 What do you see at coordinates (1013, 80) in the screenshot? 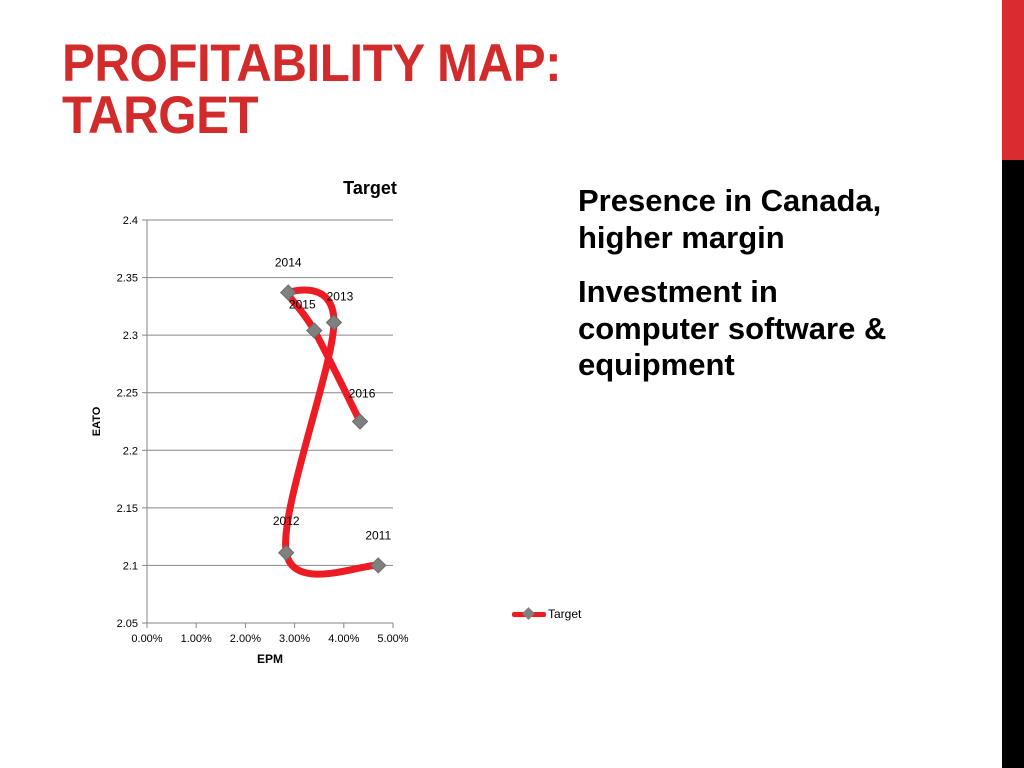
I see `right-edge-accent-bar-red` at bounding box center [1013, 80].